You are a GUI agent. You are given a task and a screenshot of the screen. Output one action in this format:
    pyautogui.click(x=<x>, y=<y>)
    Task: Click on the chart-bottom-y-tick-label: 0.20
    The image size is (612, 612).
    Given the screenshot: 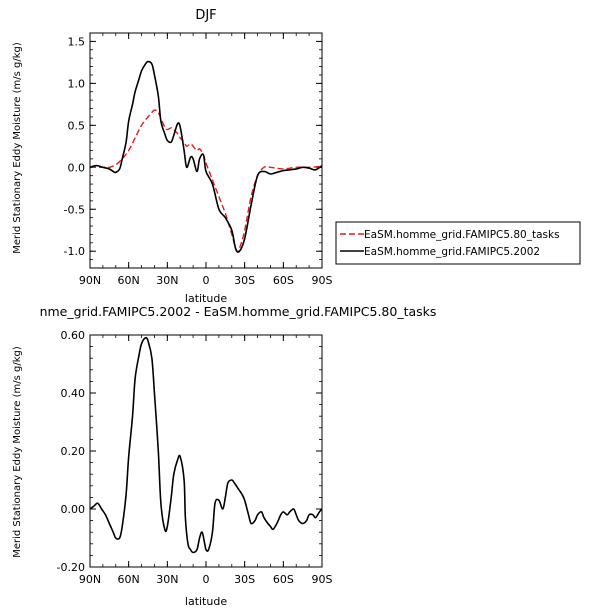 What is the action you would take?
    pyautogui.click(x=73, y=451)
    